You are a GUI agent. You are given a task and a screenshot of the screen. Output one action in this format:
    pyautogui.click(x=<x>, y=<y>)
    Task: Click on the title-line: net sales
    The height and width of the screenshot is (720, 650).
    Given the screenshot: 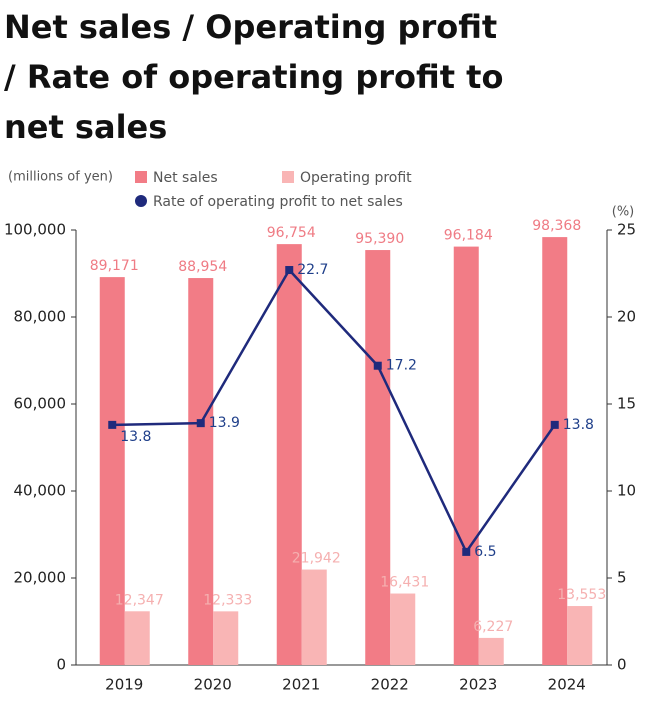 What is the action you would take?
    pyautogui.click(x=86, y=127)
    